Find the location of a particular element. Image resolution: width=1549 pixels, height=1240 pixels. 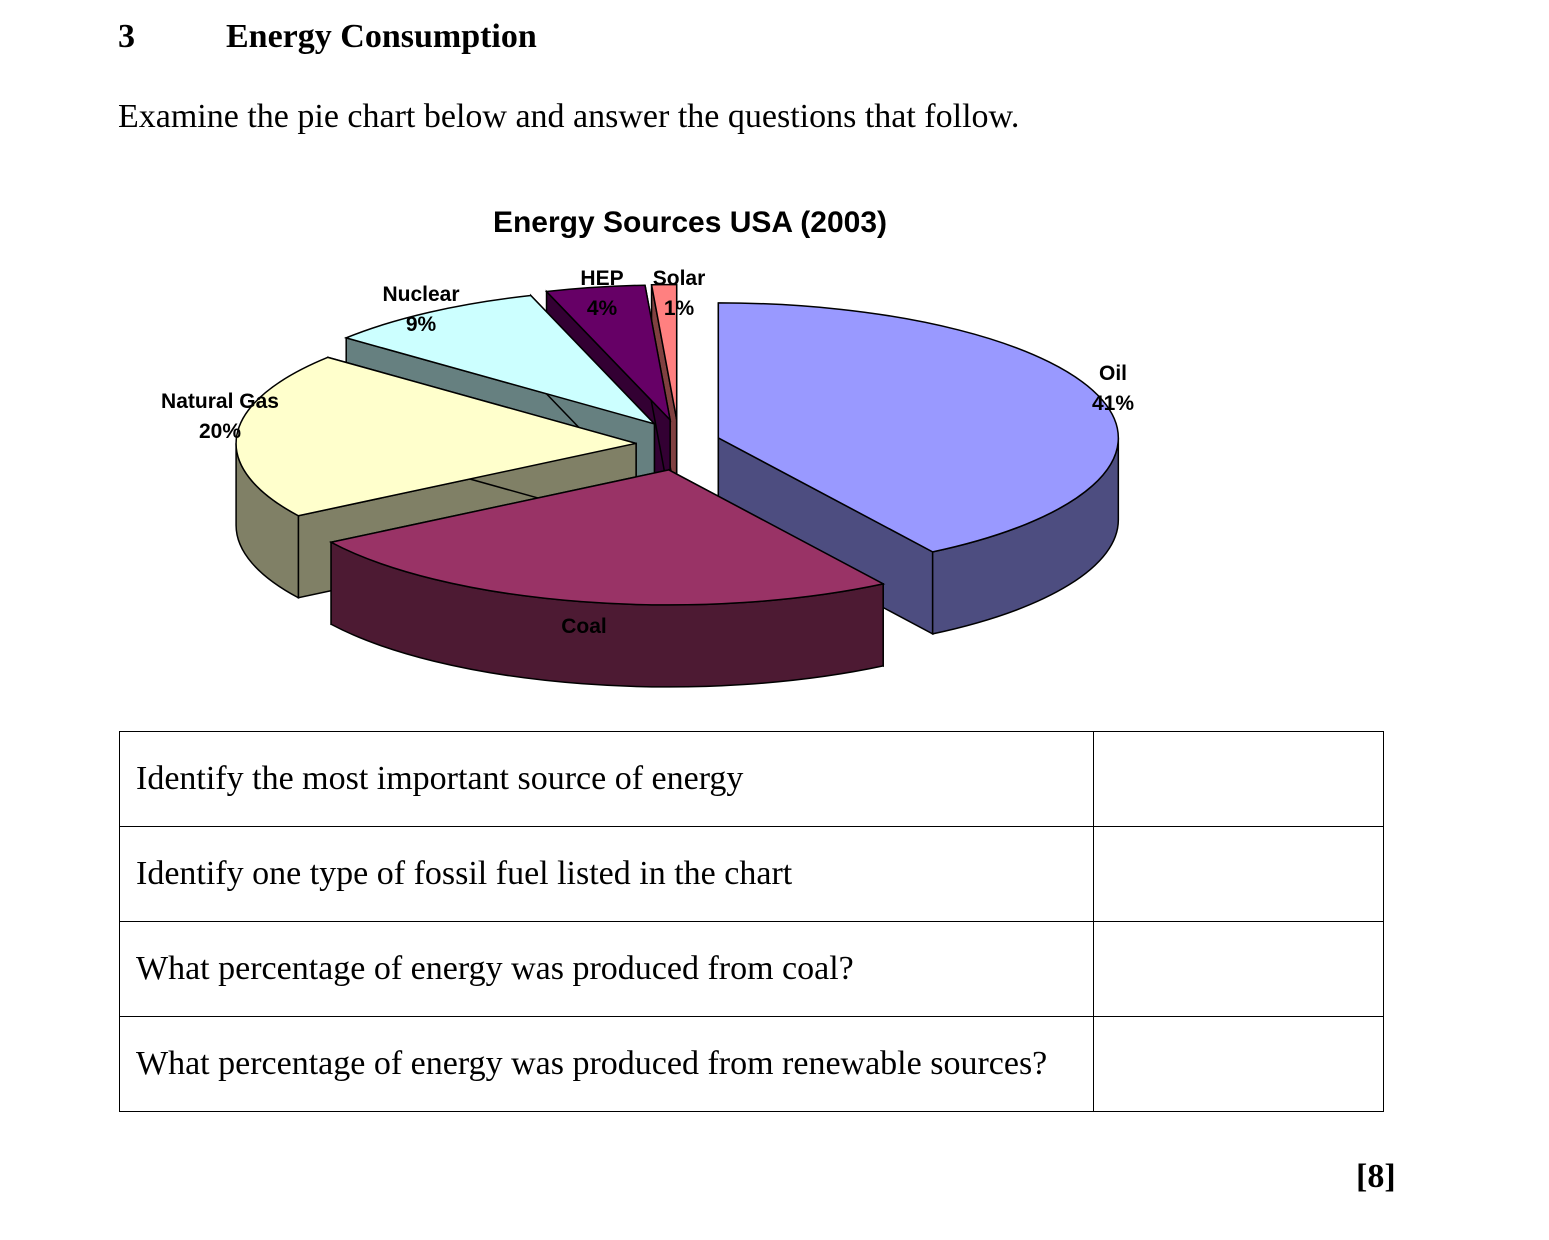

question-title: Energy Consumption is located at coordinates (381, 36).